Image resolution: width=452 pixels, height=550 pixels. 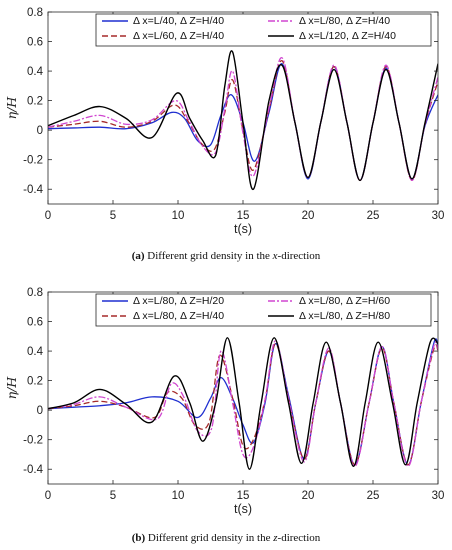 What do you see at coordinates (178, 36) in the screenshot?
I see `legend-entry-label: Δ x=L/60, Δ Z=H/40` at bounding box center [178, 36].